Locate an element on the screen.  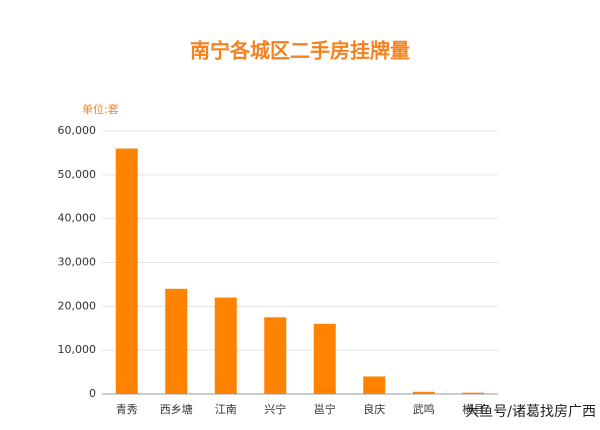
y-tick-label: 20,000 is located at coordinates (77, 305).